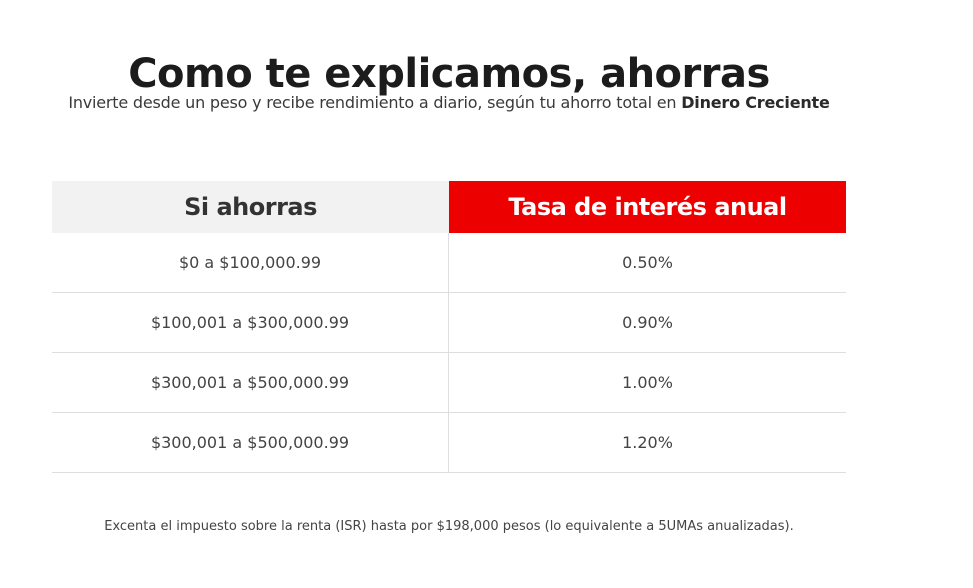 The height and width of the screenshot is (588, 973). I want to click on table-row: $300,001 a $500,000.99 1.00%, so click(449, 383).